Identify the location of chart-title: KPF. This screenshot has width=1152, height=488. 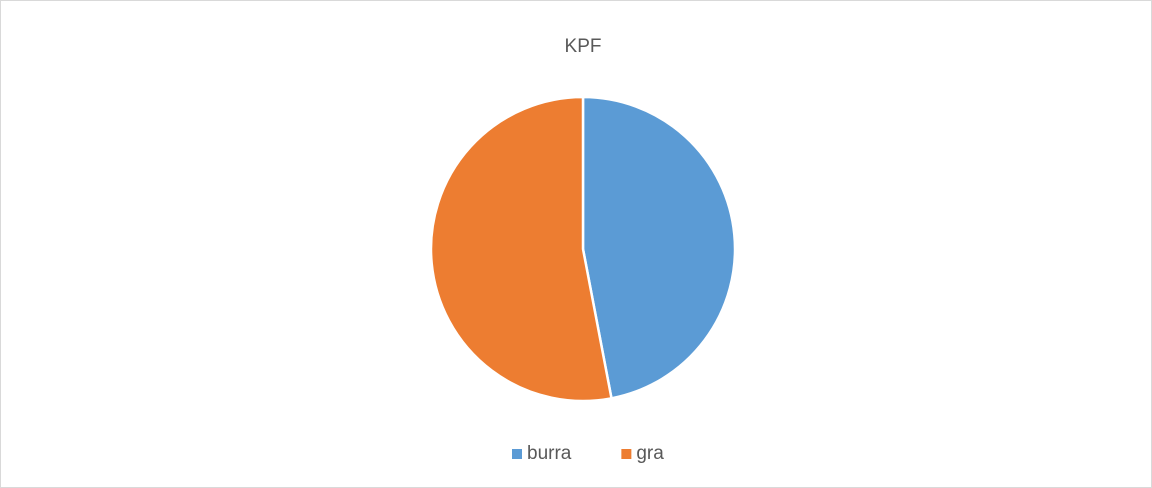
(583, 46).